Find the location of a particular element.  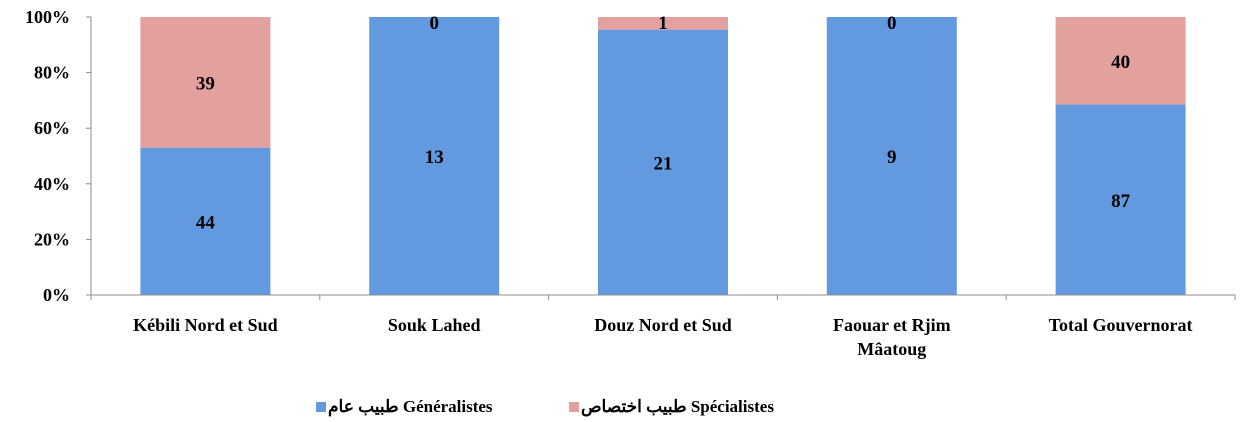

category-label: Mâatoug is located at coordinates (891, 349).